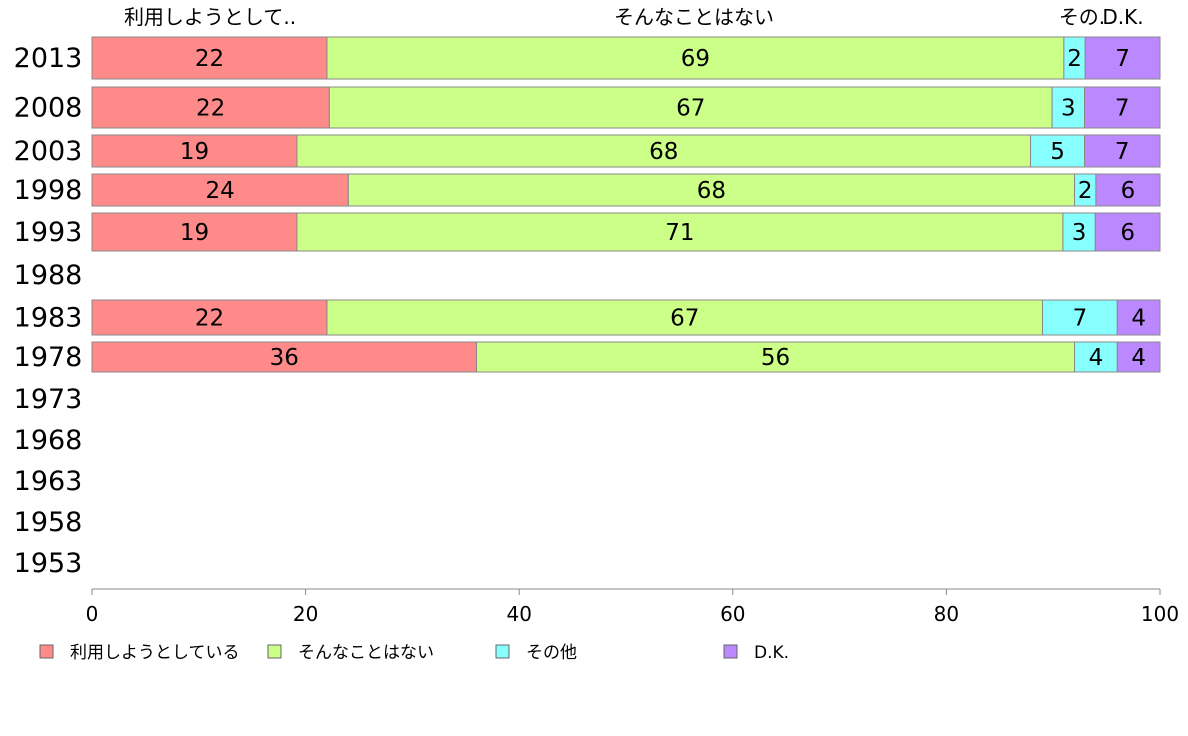 This screenshot has height=736, width=1188. What do you see at coordinates (48, 522) in the screenshot?
I see `year-label-1958: 1958` at bounding box center [48, 522].